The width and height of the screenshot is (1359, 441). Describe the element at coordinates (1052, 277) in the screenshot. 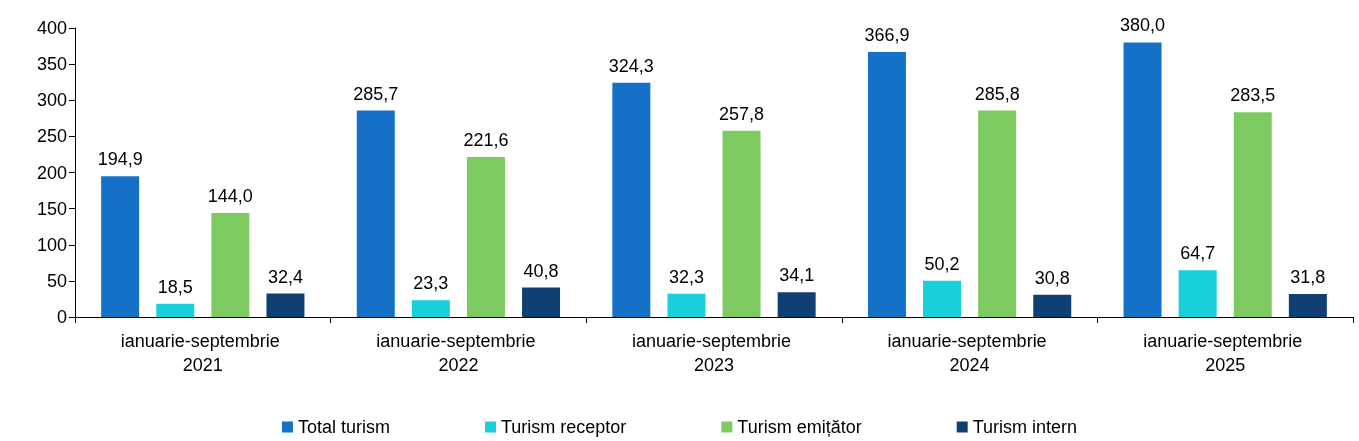

I see `data-label: 30,8` at that location.